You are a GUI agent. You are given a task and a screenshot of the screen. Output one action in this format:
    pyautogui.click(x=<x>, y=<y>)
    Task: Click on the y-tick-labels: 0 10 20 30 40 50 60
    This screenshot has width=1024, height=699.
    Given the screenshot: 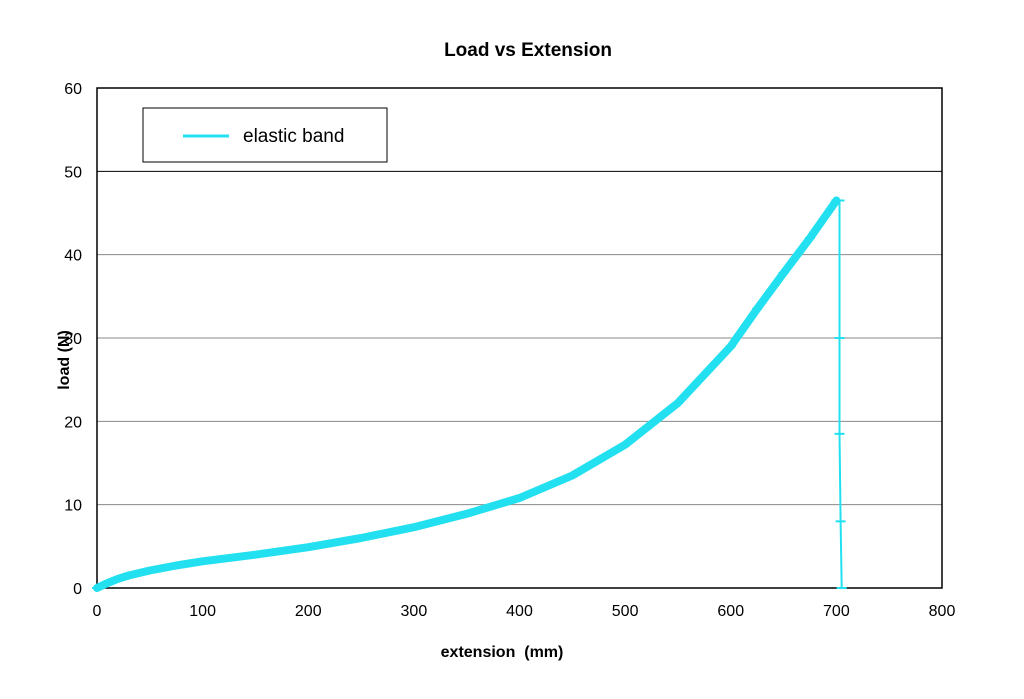 What is the action you would take?
    pyautogui.click(x=73, y=339)
    